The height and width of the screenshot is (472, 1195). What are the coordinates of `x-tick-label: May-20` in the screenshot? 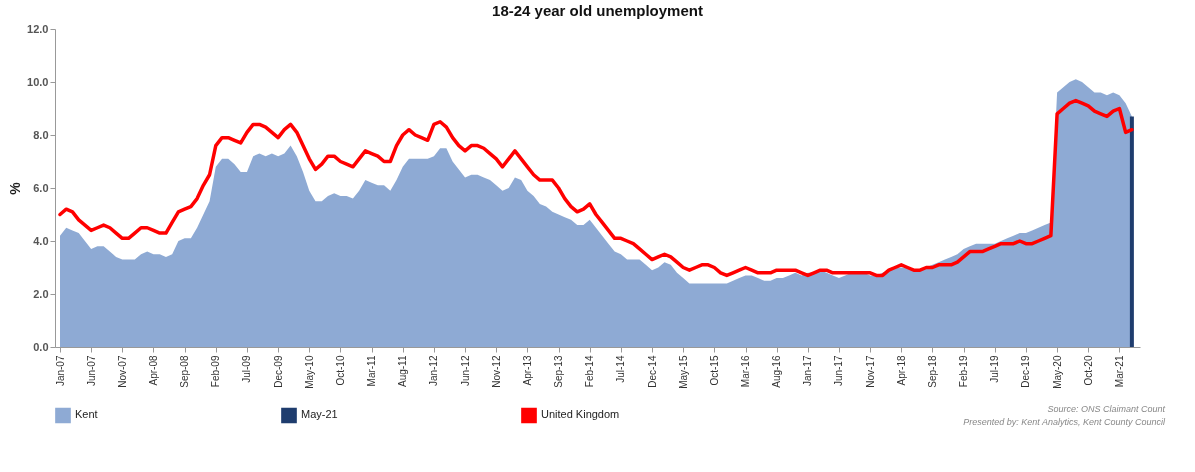 It's located at (1057, 372).